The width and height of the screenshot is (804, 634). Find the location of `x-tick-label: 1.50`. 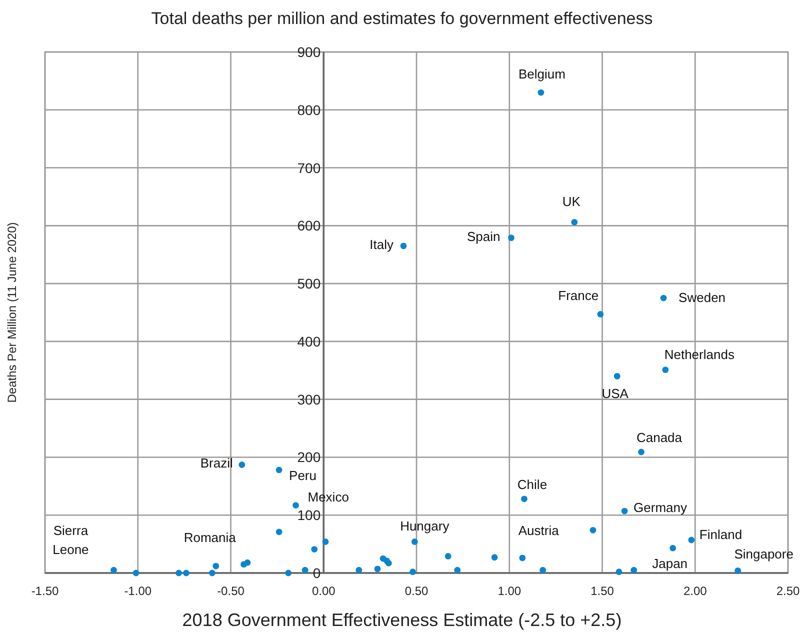

x-tick-label: 1.50 is located at coordinates (602, 591).